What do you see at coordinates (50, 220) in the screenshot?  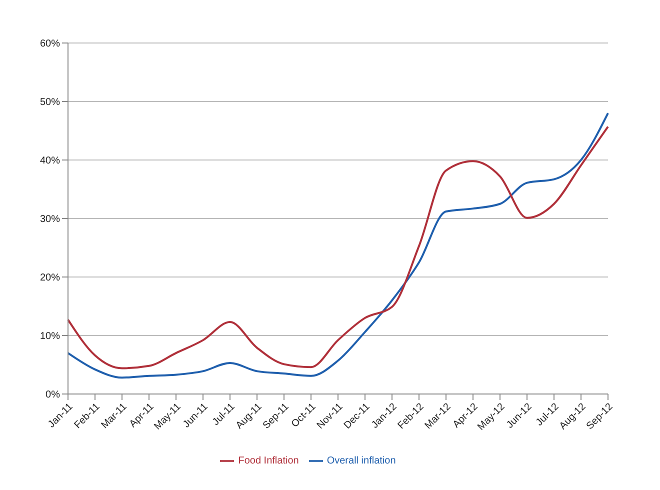 I see `y-tick-label: 30%` at bounding box center [50, 220].